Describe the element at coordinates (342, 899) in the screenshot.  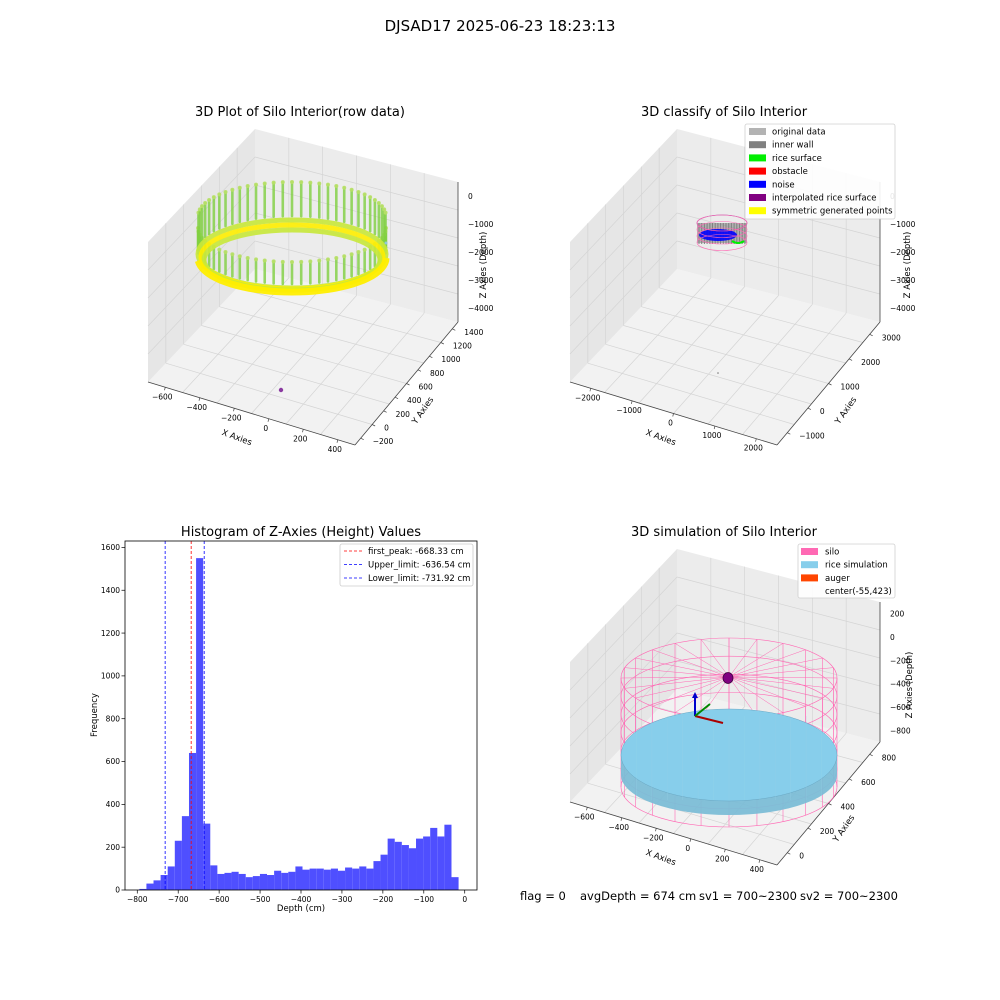
I see `histogram-x-tick-label: −300` at that location.